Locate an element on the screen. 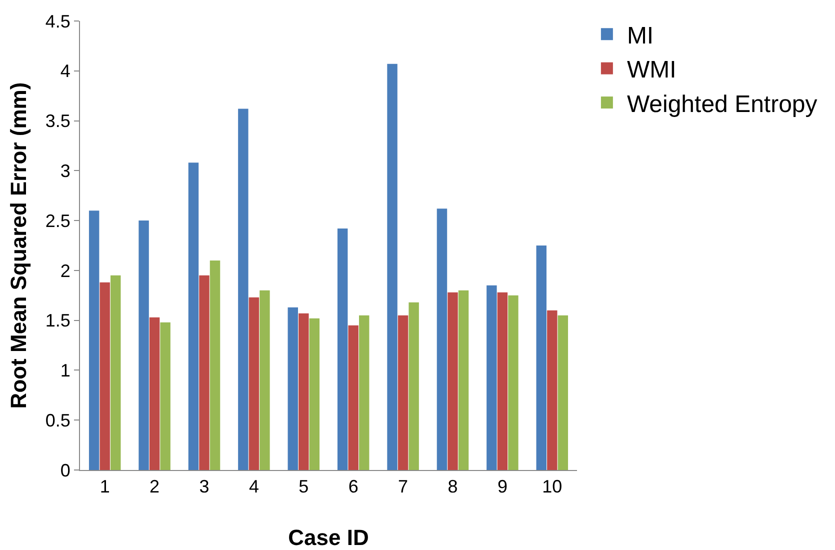 The image size is (835, 550). x-tick-label: 9 is located at coordinates (502, 486).